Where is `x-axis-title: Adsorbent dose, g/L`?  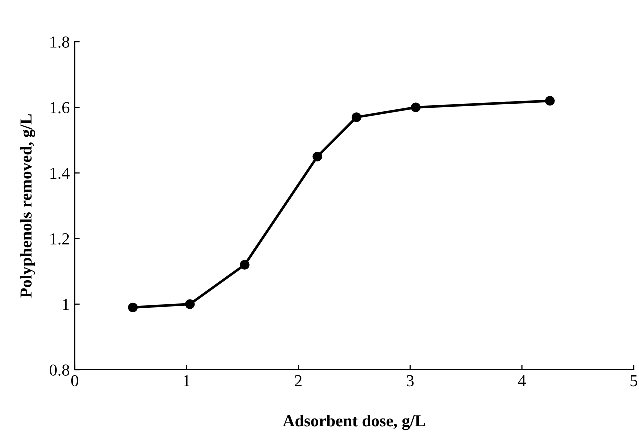 x-axis-title: Adsorbent dose, g/L is located at coordinates (354, 422).